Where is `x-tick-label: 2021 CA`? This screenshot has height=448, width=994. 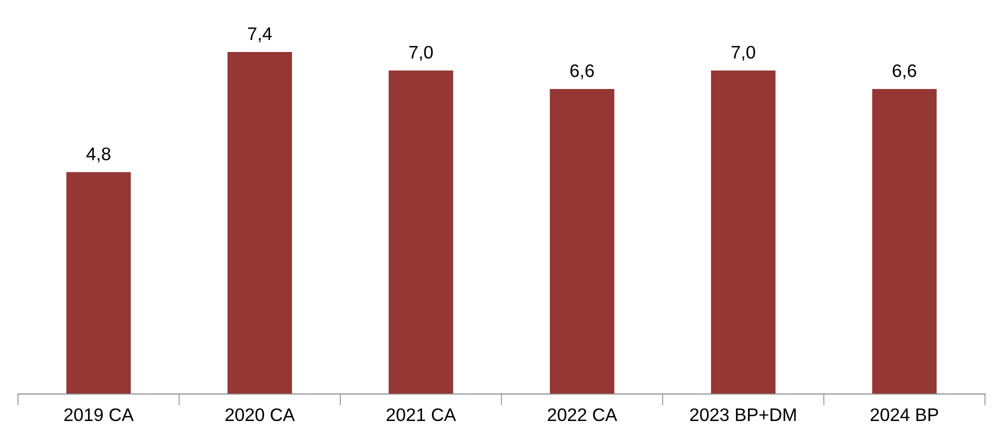 x-tick-label: 2021 CA is located at coordinates (421, 415).